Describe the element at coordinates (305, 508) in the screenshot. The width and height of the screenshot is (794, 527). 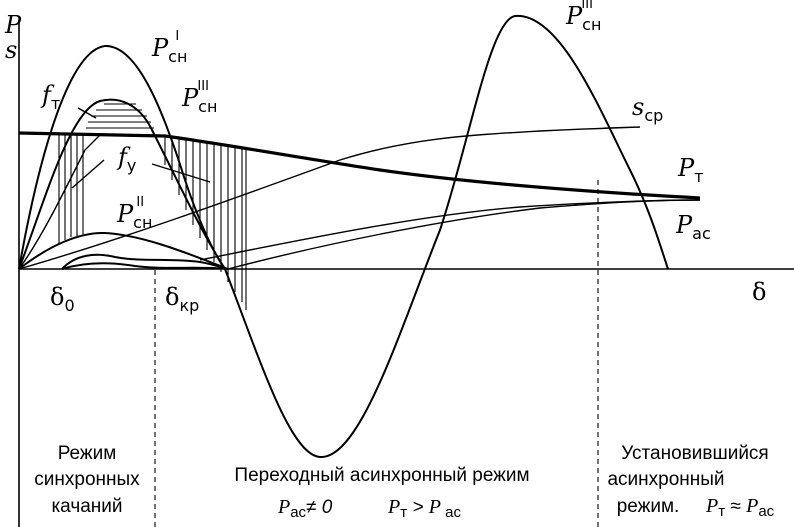
I see `caption-transient-cond-1: Pас≠ 0` at that location.